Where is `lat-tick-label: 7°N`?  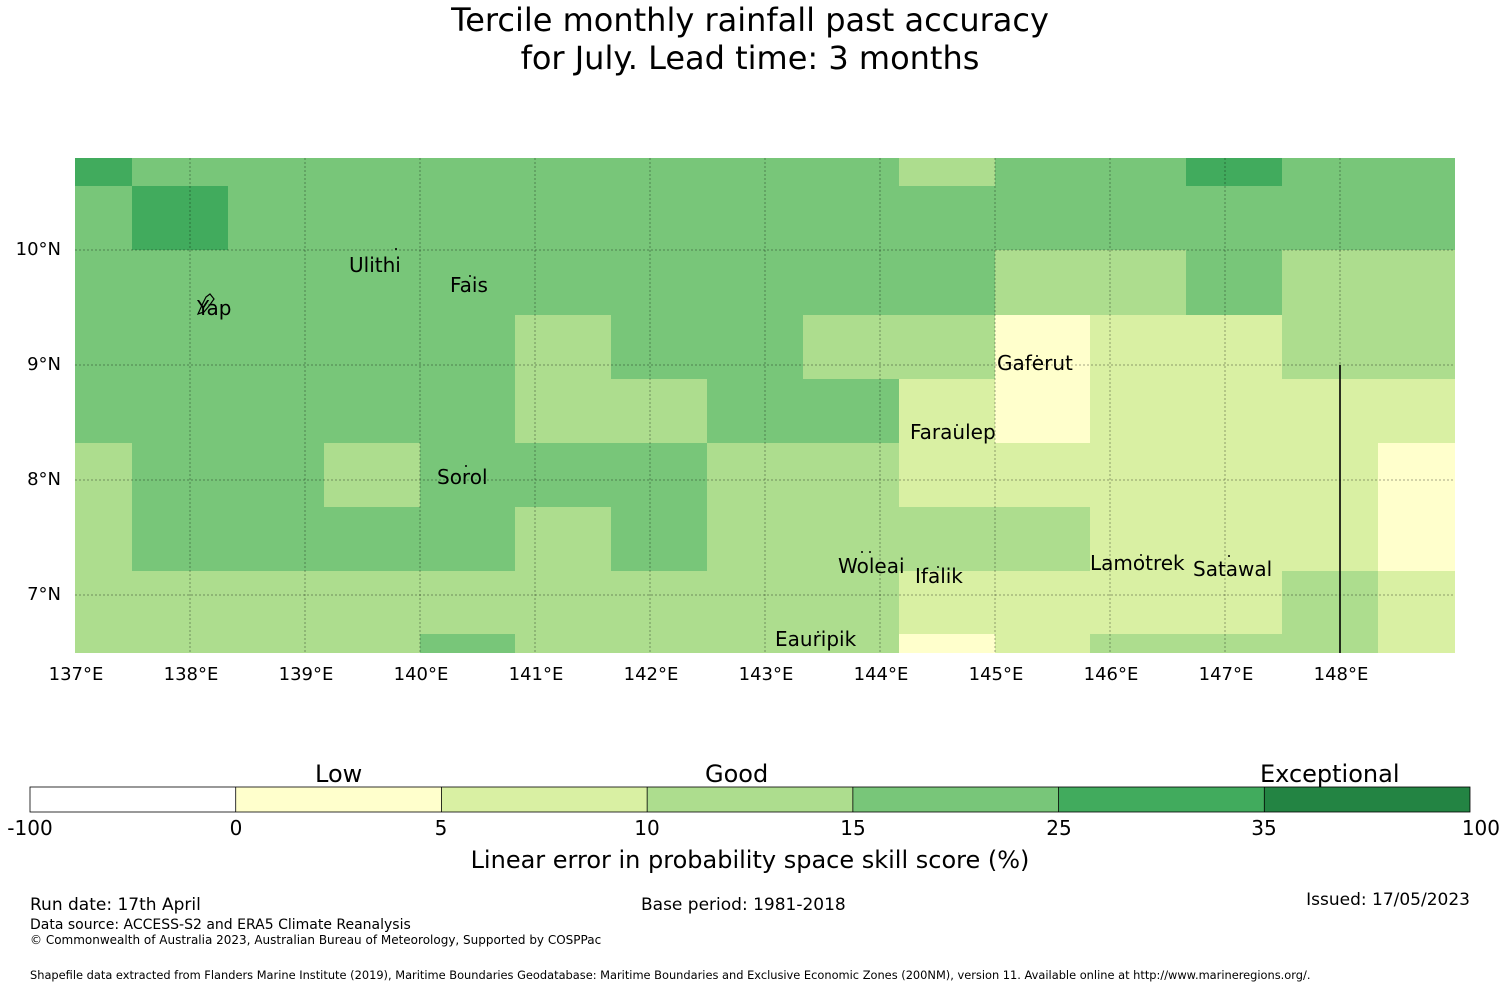
lat-tick-label: 7°N is located at coordinates (44, 594).